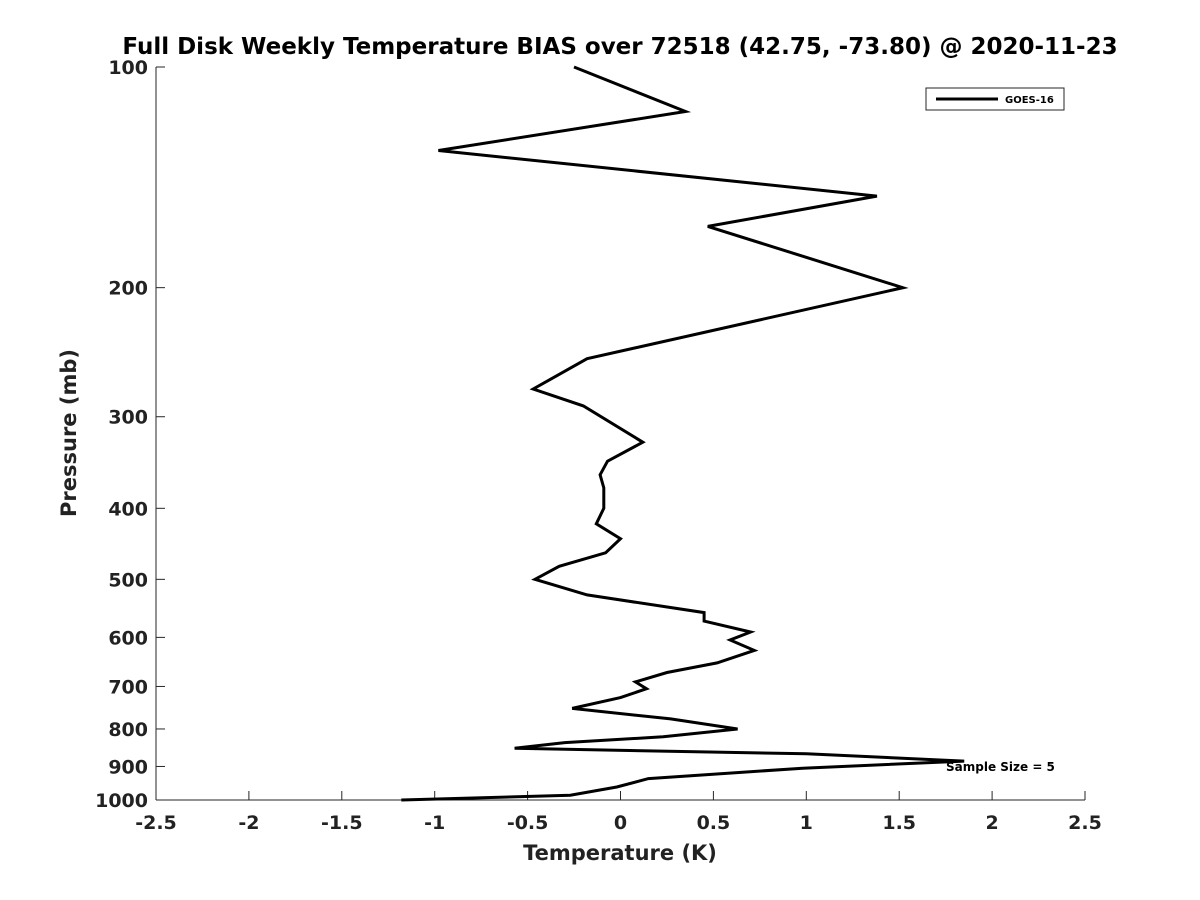 This screenshot has height=900, width=1200. What do you see at coordinates (128, 638) in the screenshot?
I see `y-tick-label: 600` at bounding box center [128, 638].